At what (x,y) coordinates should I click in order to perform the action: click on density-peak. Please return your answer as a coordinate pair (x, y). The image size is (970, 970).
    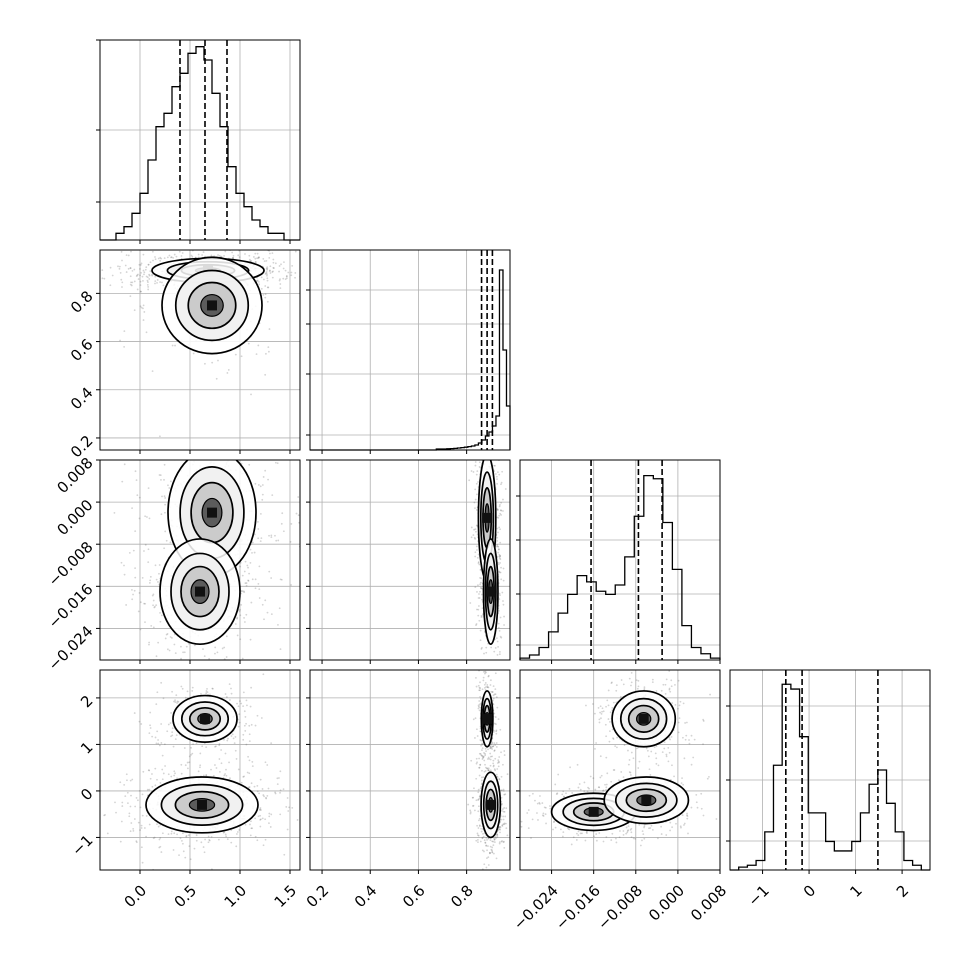
    Looking at the image, I should click on (487, 718).